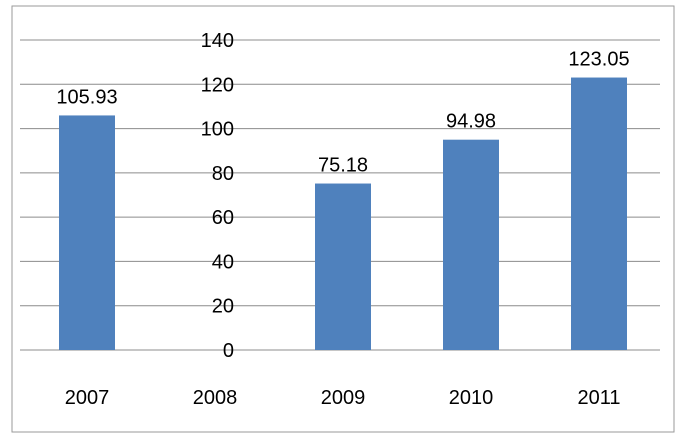 The height and width of the screenshot is (438, 678). I want to click on x-tick-label: 2008, so click(215, 398).